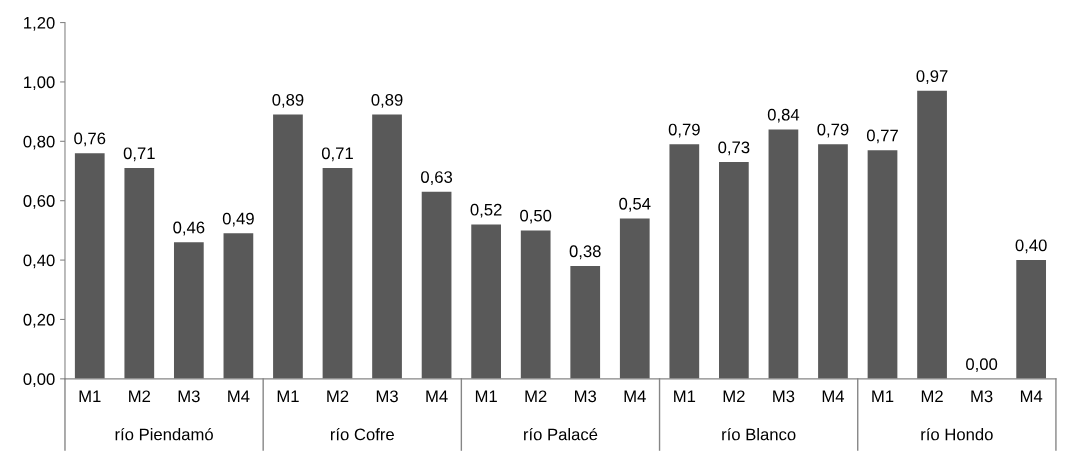 This screenshot has width=1083, height=451. I want to click on y-tick-label: 0,80, so click(39, 142).